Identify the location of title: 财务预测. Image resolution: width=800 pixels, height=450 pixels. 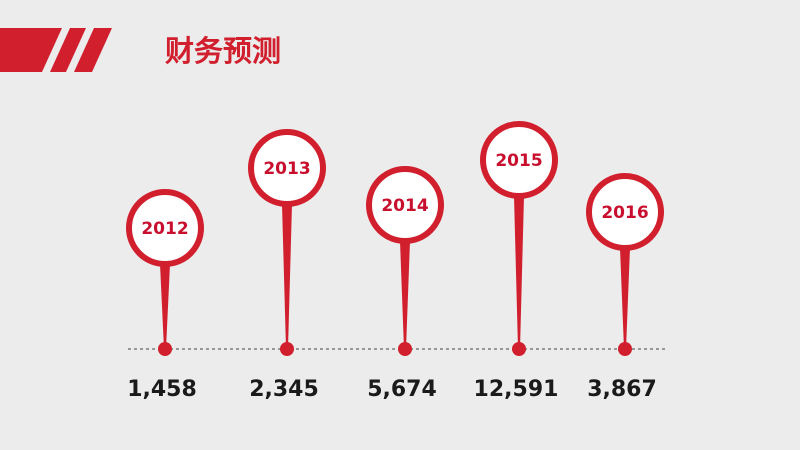
(223, 51).